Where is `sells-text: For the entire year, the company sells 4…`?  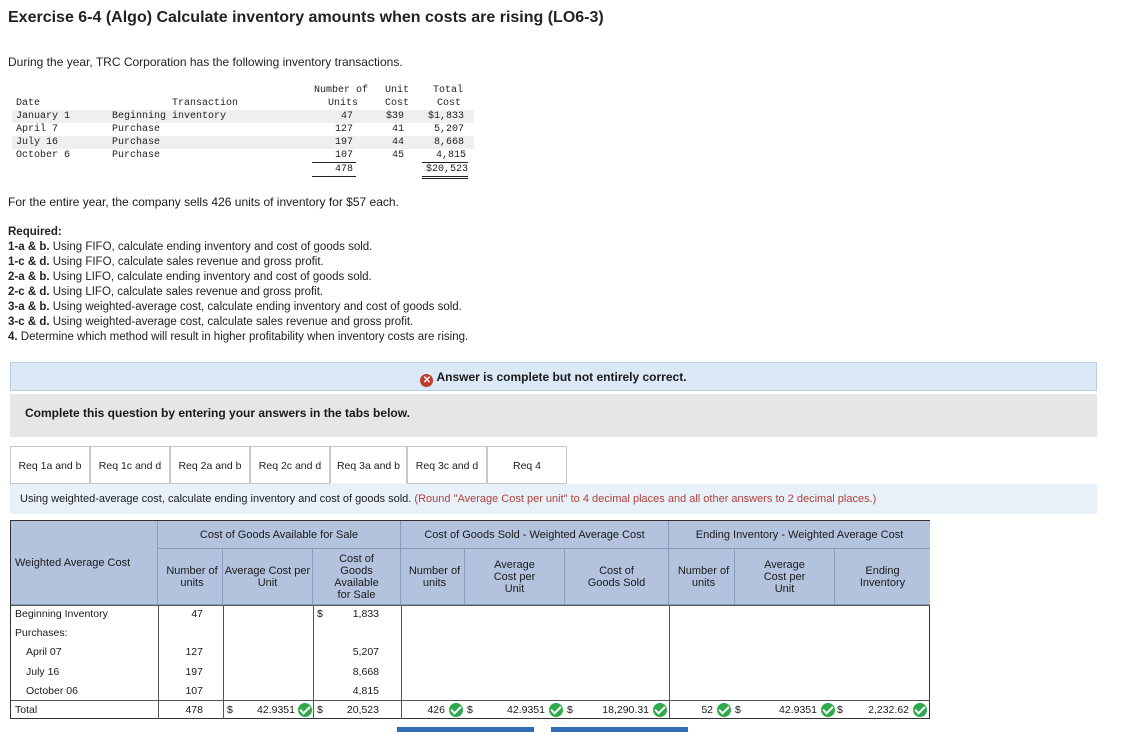
sells-text: For the entire year, the company sells 4… is located at coordinates (203, 202).